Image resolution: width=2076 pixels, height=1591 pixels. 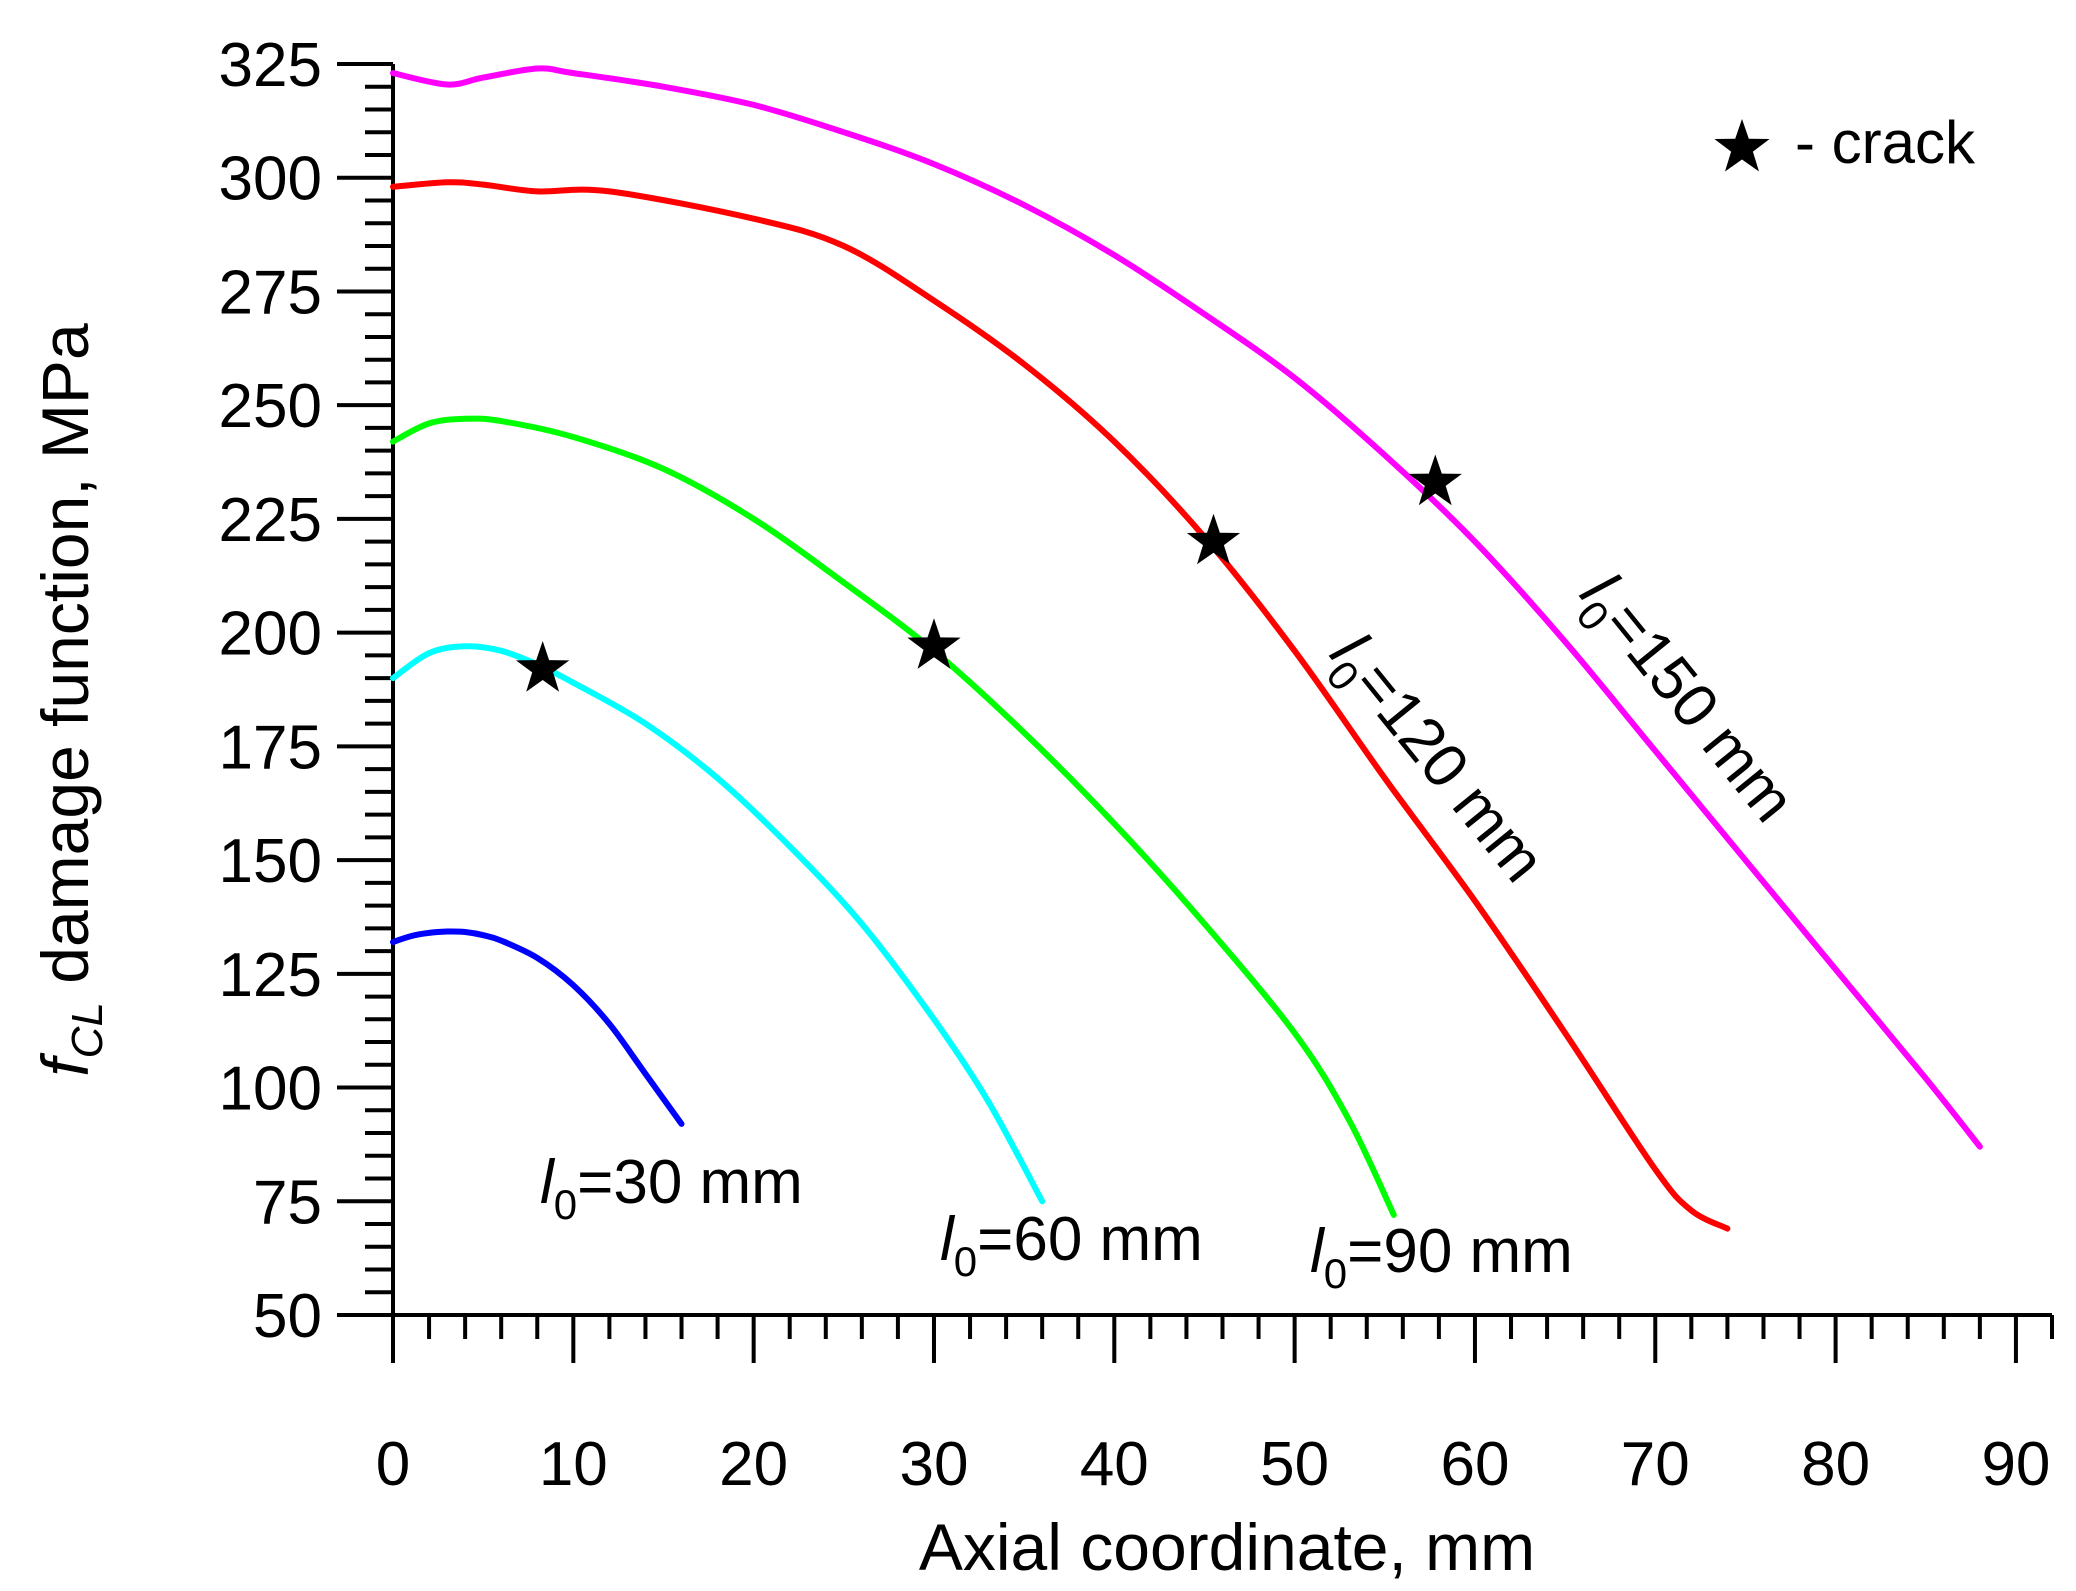 What do you see at coordinates (753, 1464) in the screenshot?
I see `x-tick-label: 20` at bounding box center [753, 1464].